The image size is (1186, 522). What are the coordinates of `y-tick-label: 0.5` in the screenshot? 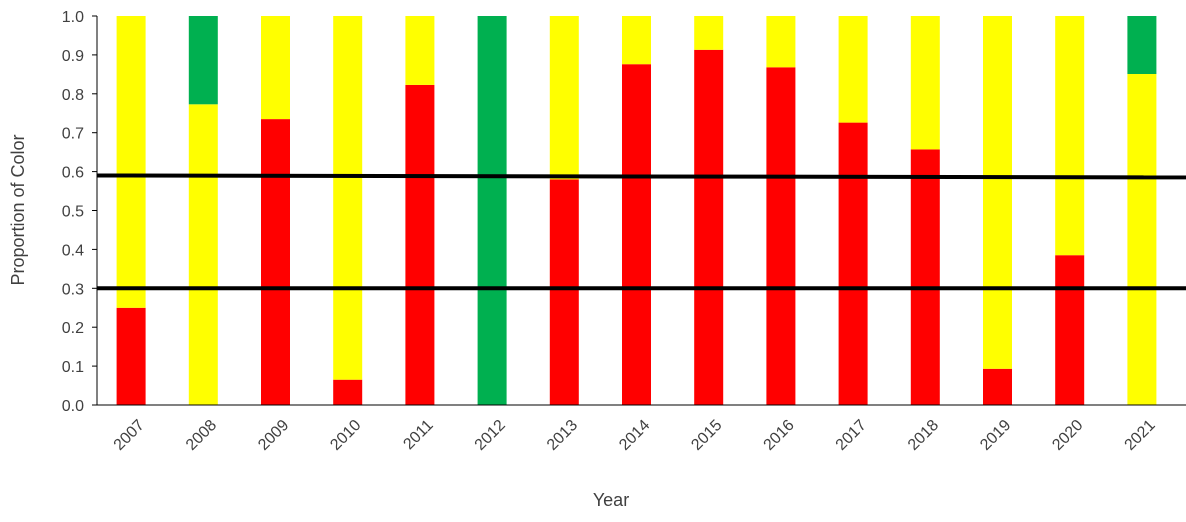 It's located at (73, 212).